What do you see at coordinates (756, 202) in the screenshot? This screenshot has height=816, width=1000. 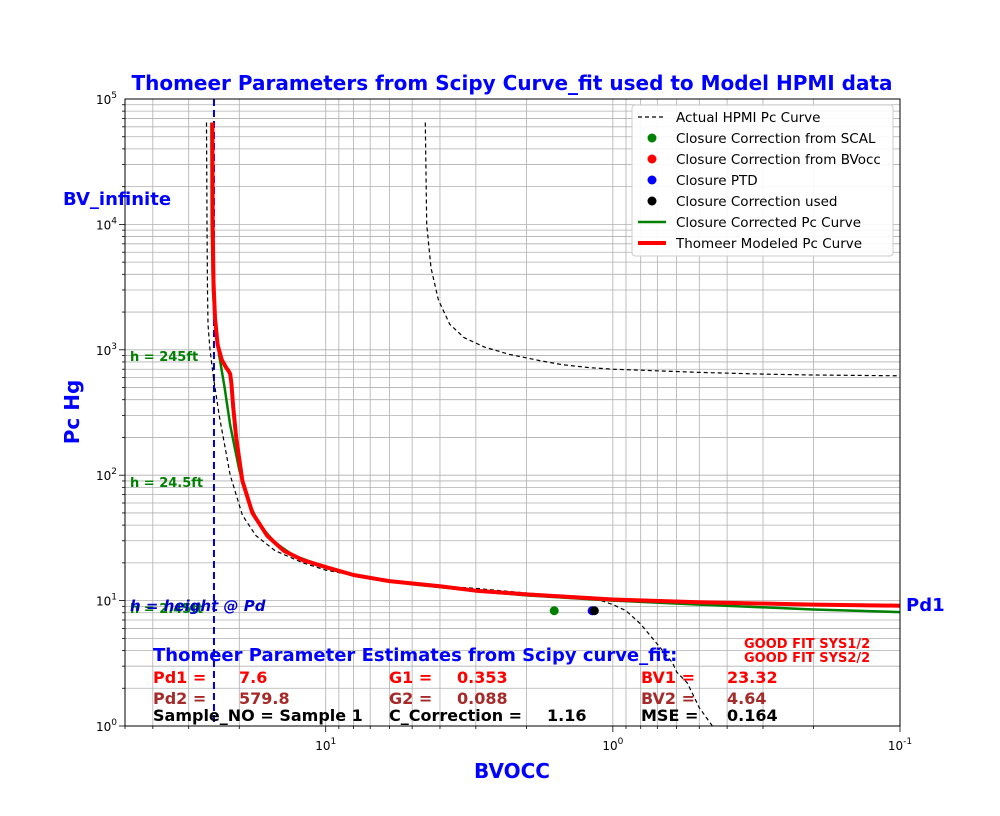 I see `legend-label: Closure Correction used` at bounding box center [756, 202].